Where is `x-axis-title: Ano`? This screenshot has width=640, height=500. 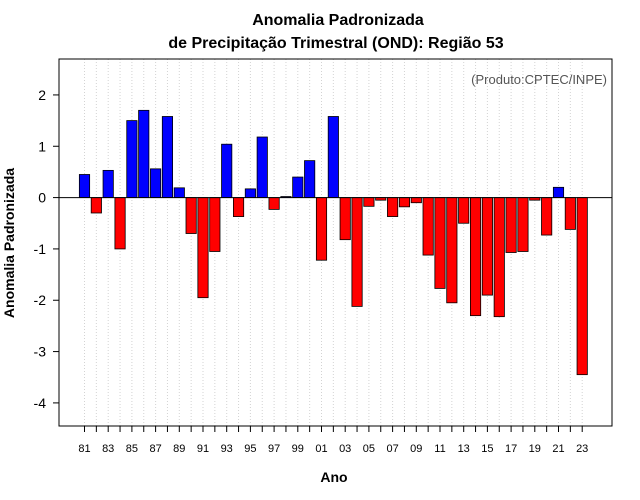 x-axis-title: Ano is located at coordinates (333, 477).